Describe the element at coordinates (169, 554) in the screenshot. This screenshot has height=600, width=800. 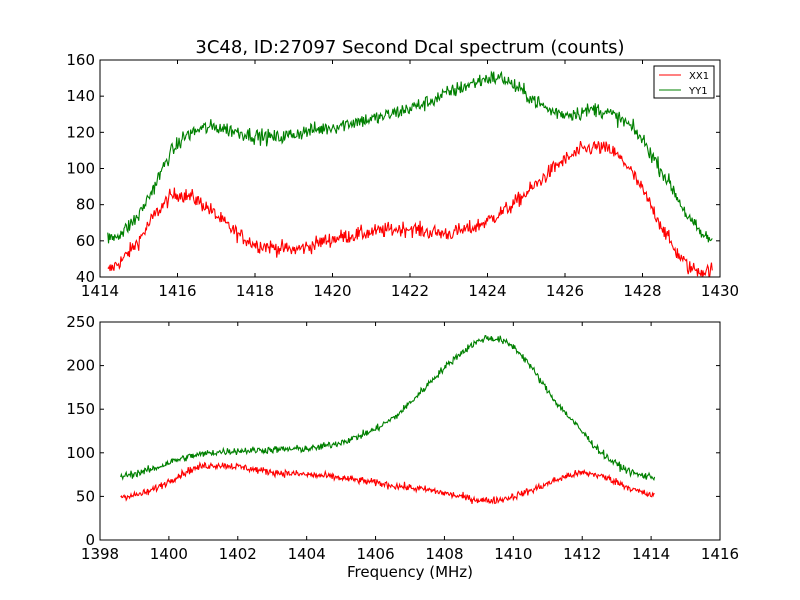
I see `x-tick-label: 1400` at that location.